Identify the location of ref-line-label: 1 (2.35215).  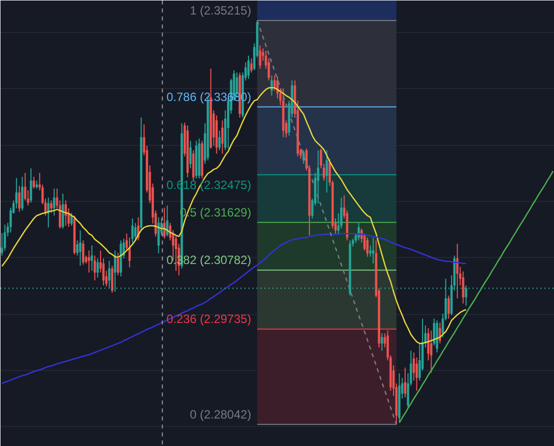
(221, 10).